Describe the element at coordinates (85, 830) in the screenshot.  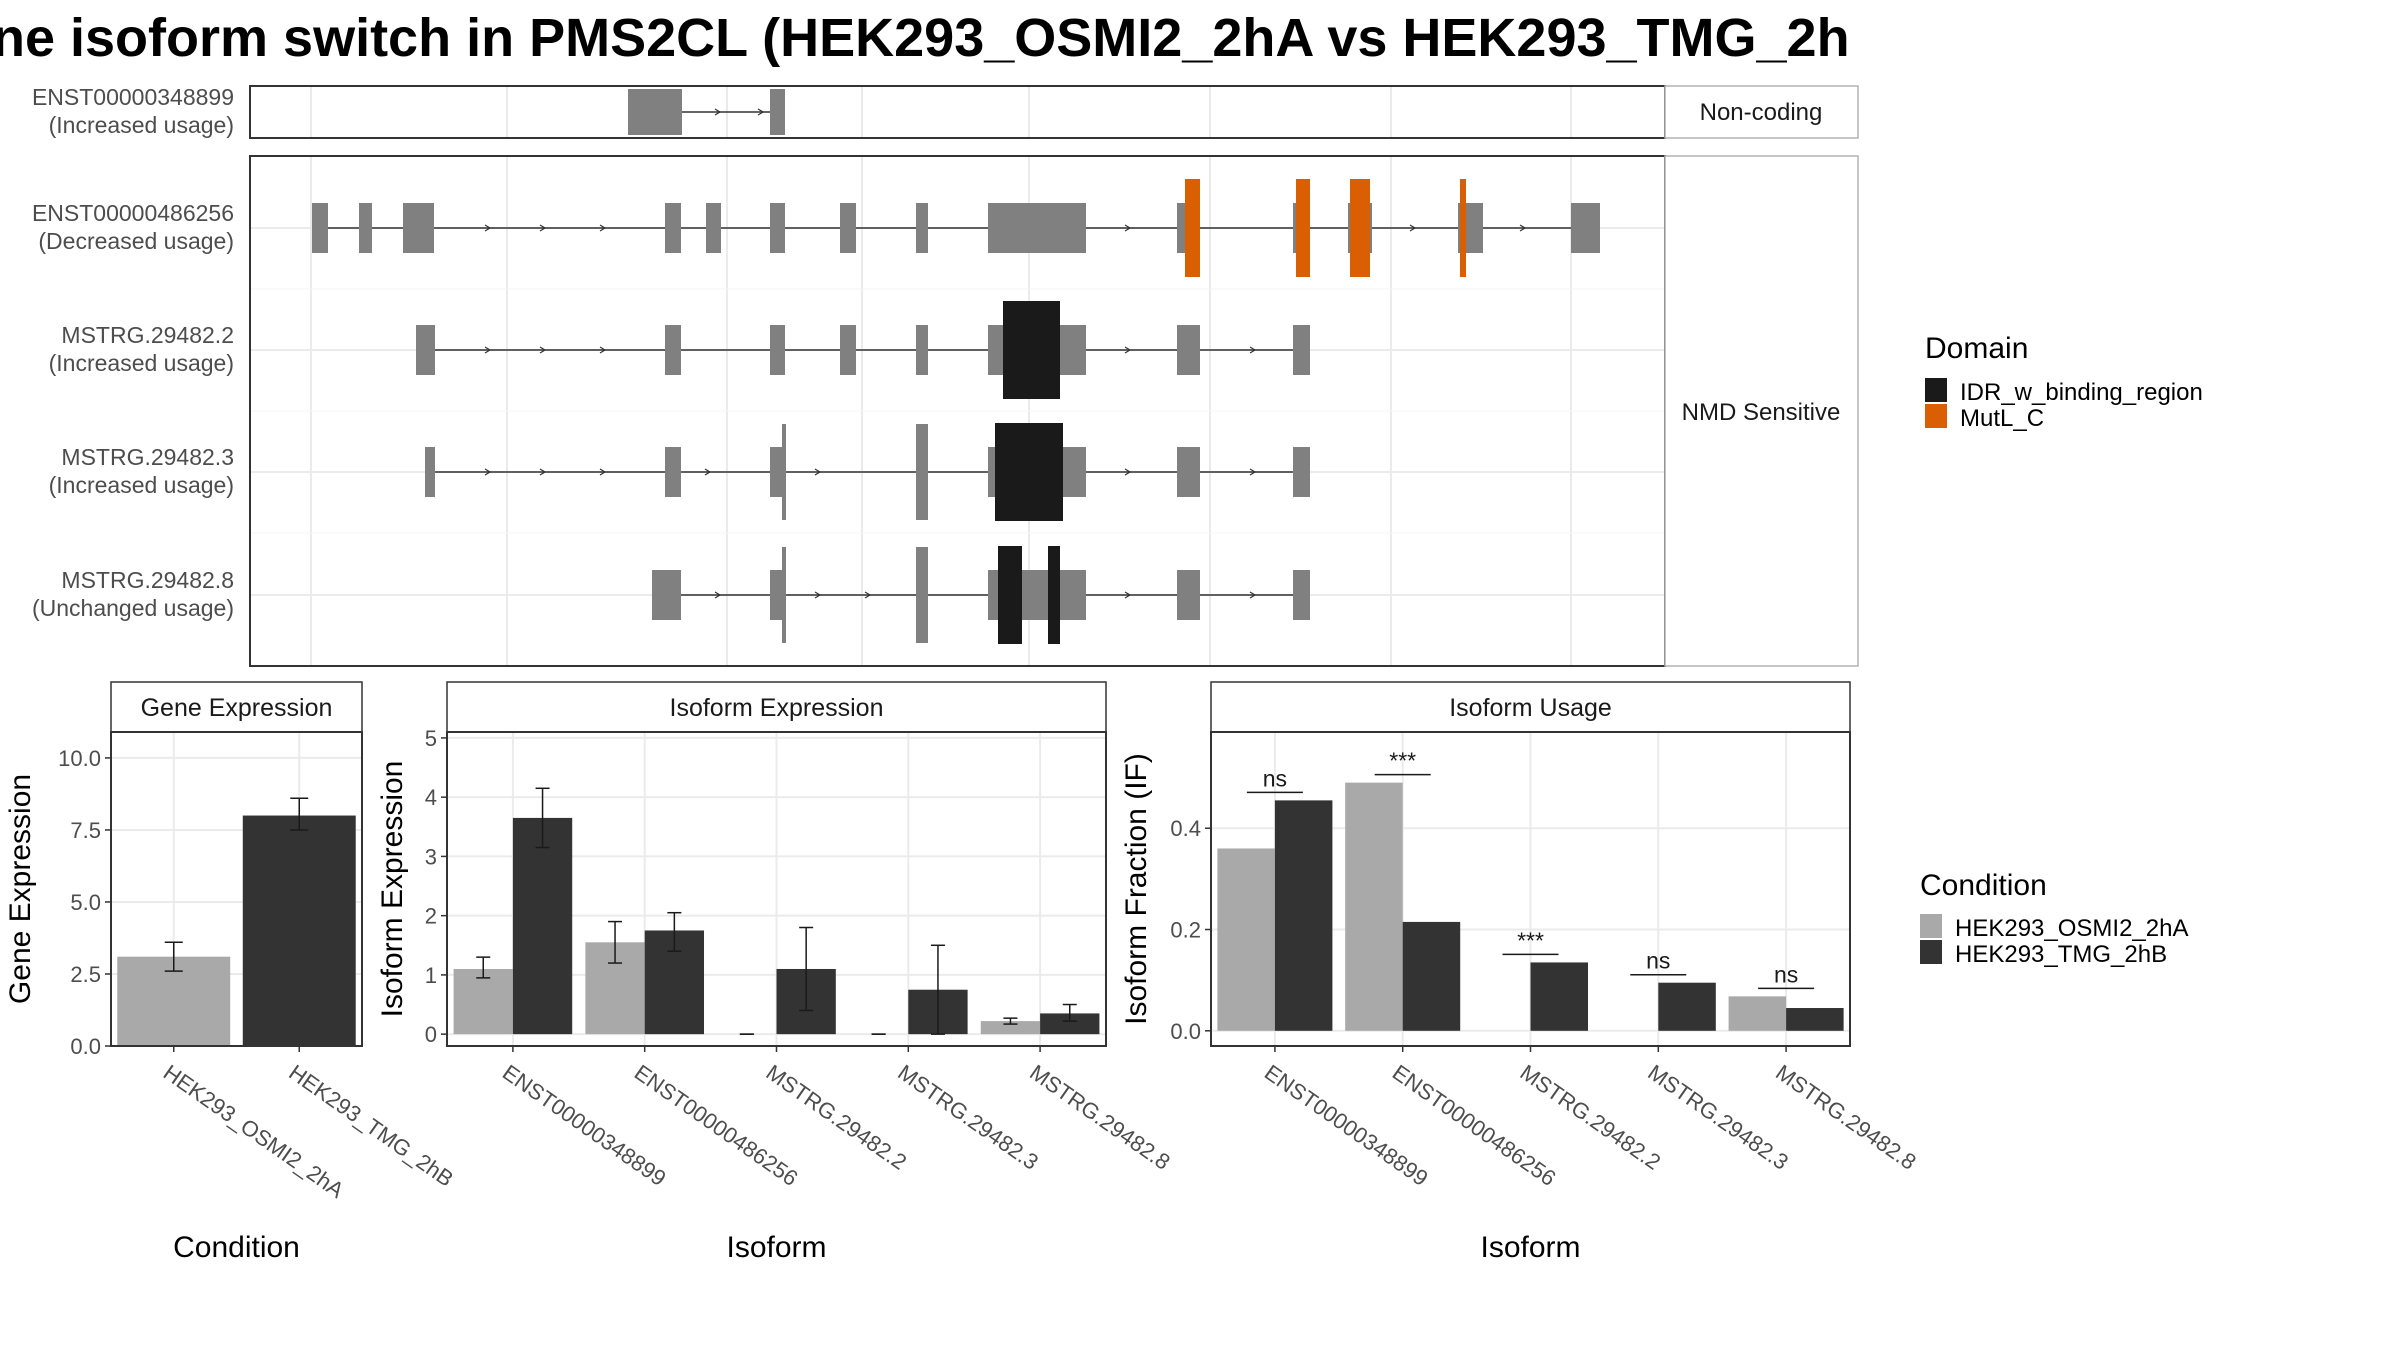
I see `y-tick-label: 7.5` at that location.